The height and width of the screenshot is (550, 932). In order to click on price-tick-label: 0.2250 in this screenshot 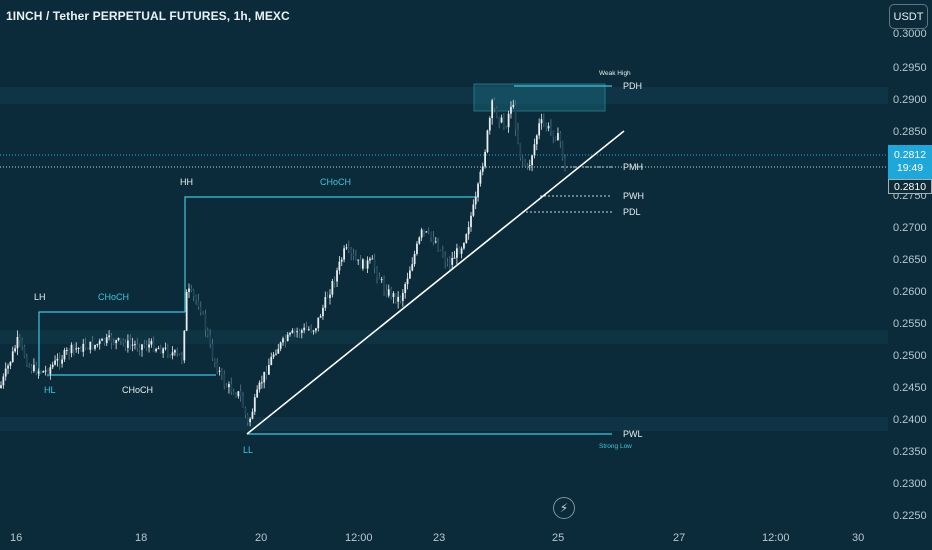, I will do `click(910, 516)`.